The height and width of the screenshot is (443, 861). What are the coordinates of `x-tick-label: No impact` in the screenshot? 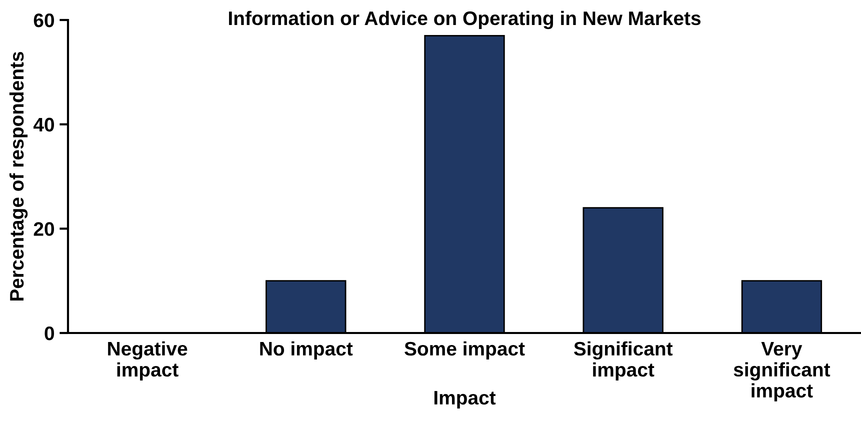 It's located at (306, 350).